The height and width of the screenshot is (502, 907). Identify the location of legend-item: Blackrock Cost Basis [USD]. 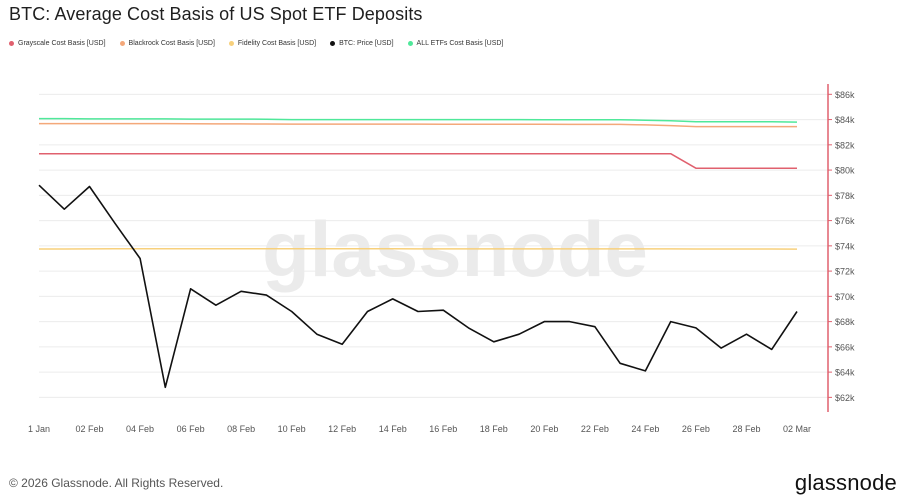
(167, 43).